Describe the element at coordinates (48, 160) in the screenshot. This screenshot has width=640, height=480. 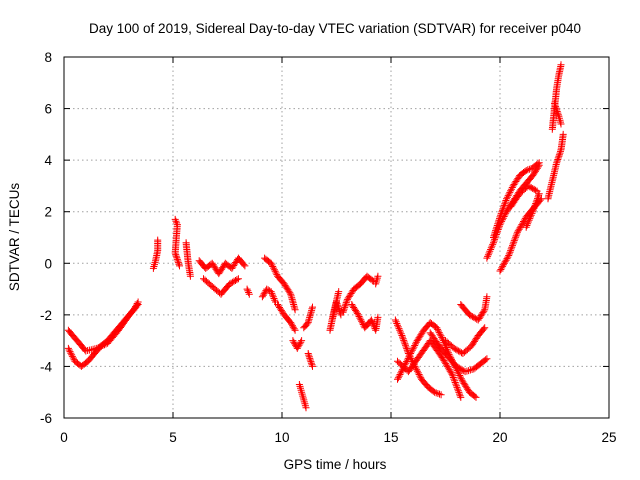
I see `y-tick-label: 4` at that location.